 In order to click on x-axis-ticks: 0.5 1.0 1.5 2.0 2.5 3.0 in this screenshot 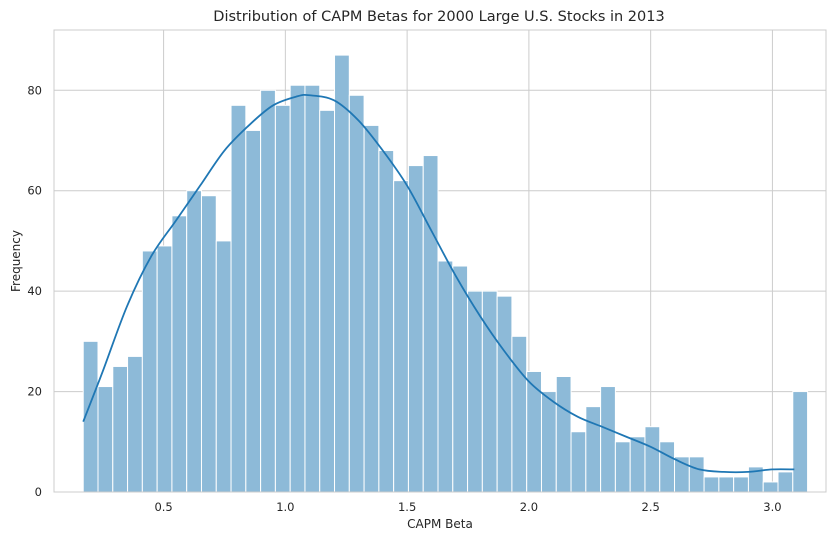, I will do `click(467, 507)`.